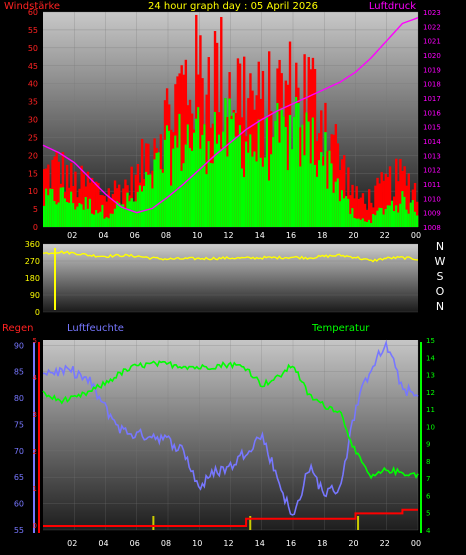  I want to click on wind-x-tick: 00, so click(416, 235).